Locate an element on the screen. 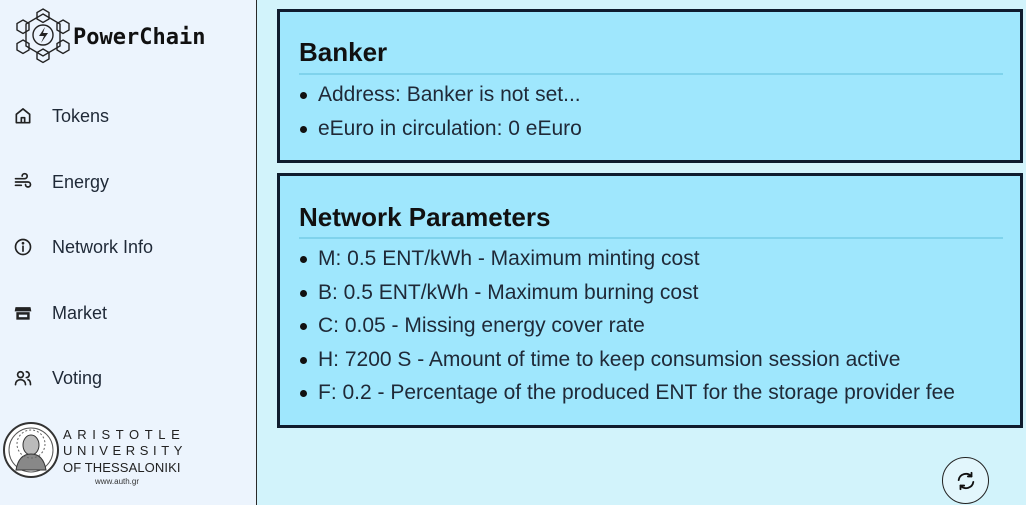  info-icon is located at coordinates (23, 247).